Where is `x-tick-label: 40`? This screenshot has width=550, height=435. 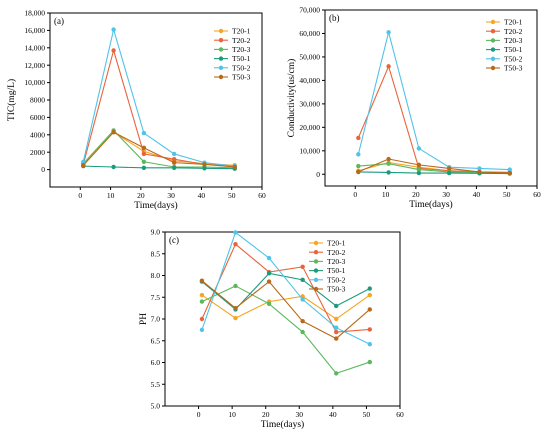
x-tick-label: 40 is located at coordinates (477, 194).